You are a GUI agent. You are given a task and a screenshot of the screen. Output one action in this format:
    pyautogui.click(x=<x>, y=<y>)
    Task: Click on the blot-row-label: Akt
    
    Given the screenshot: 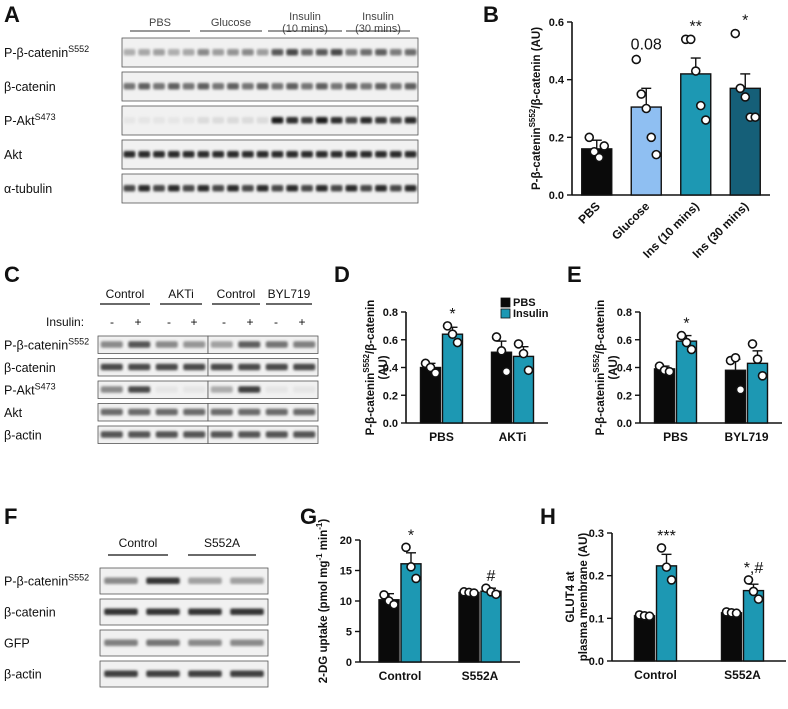 What is the action you would take?
    pyautogui.click(x=13, y=155)
    